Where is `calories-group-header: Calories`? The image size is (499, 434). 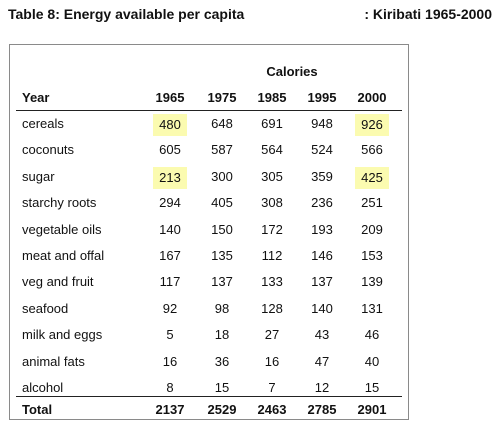 calories-group-header: Calories is located at coordinates (292, 71).